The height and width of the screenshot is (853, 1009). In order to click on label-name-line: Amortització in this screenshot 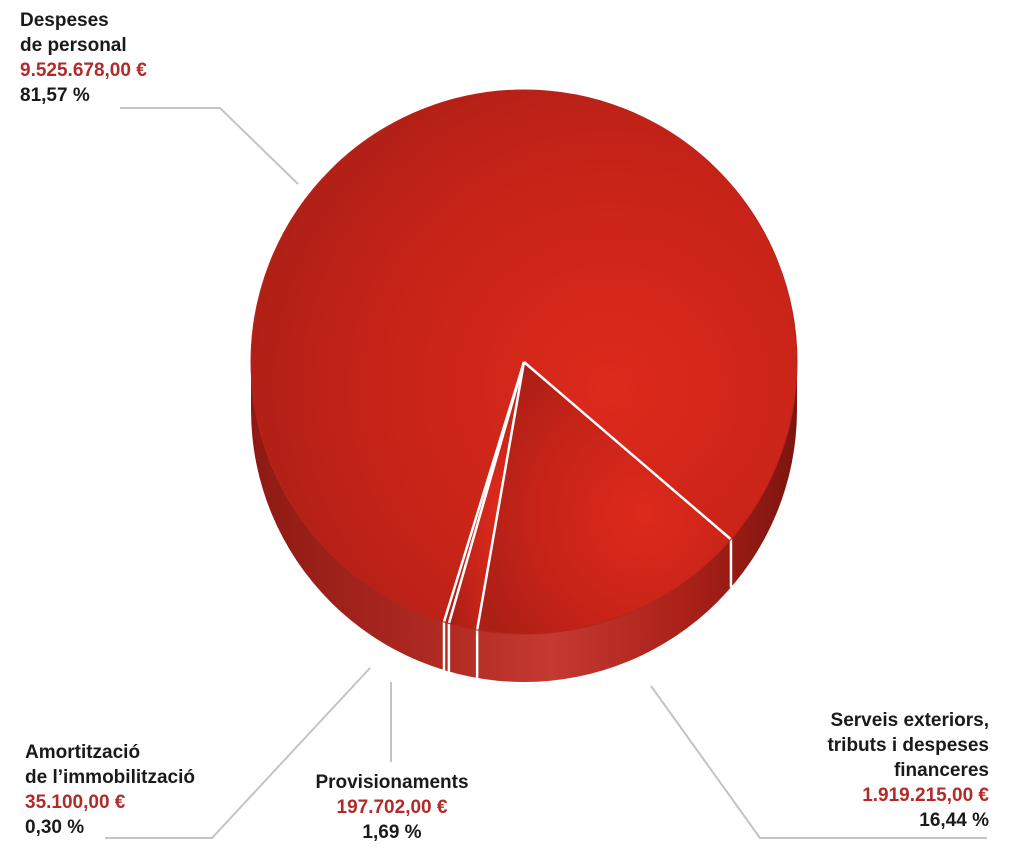, I will do `click(83, 752)`.